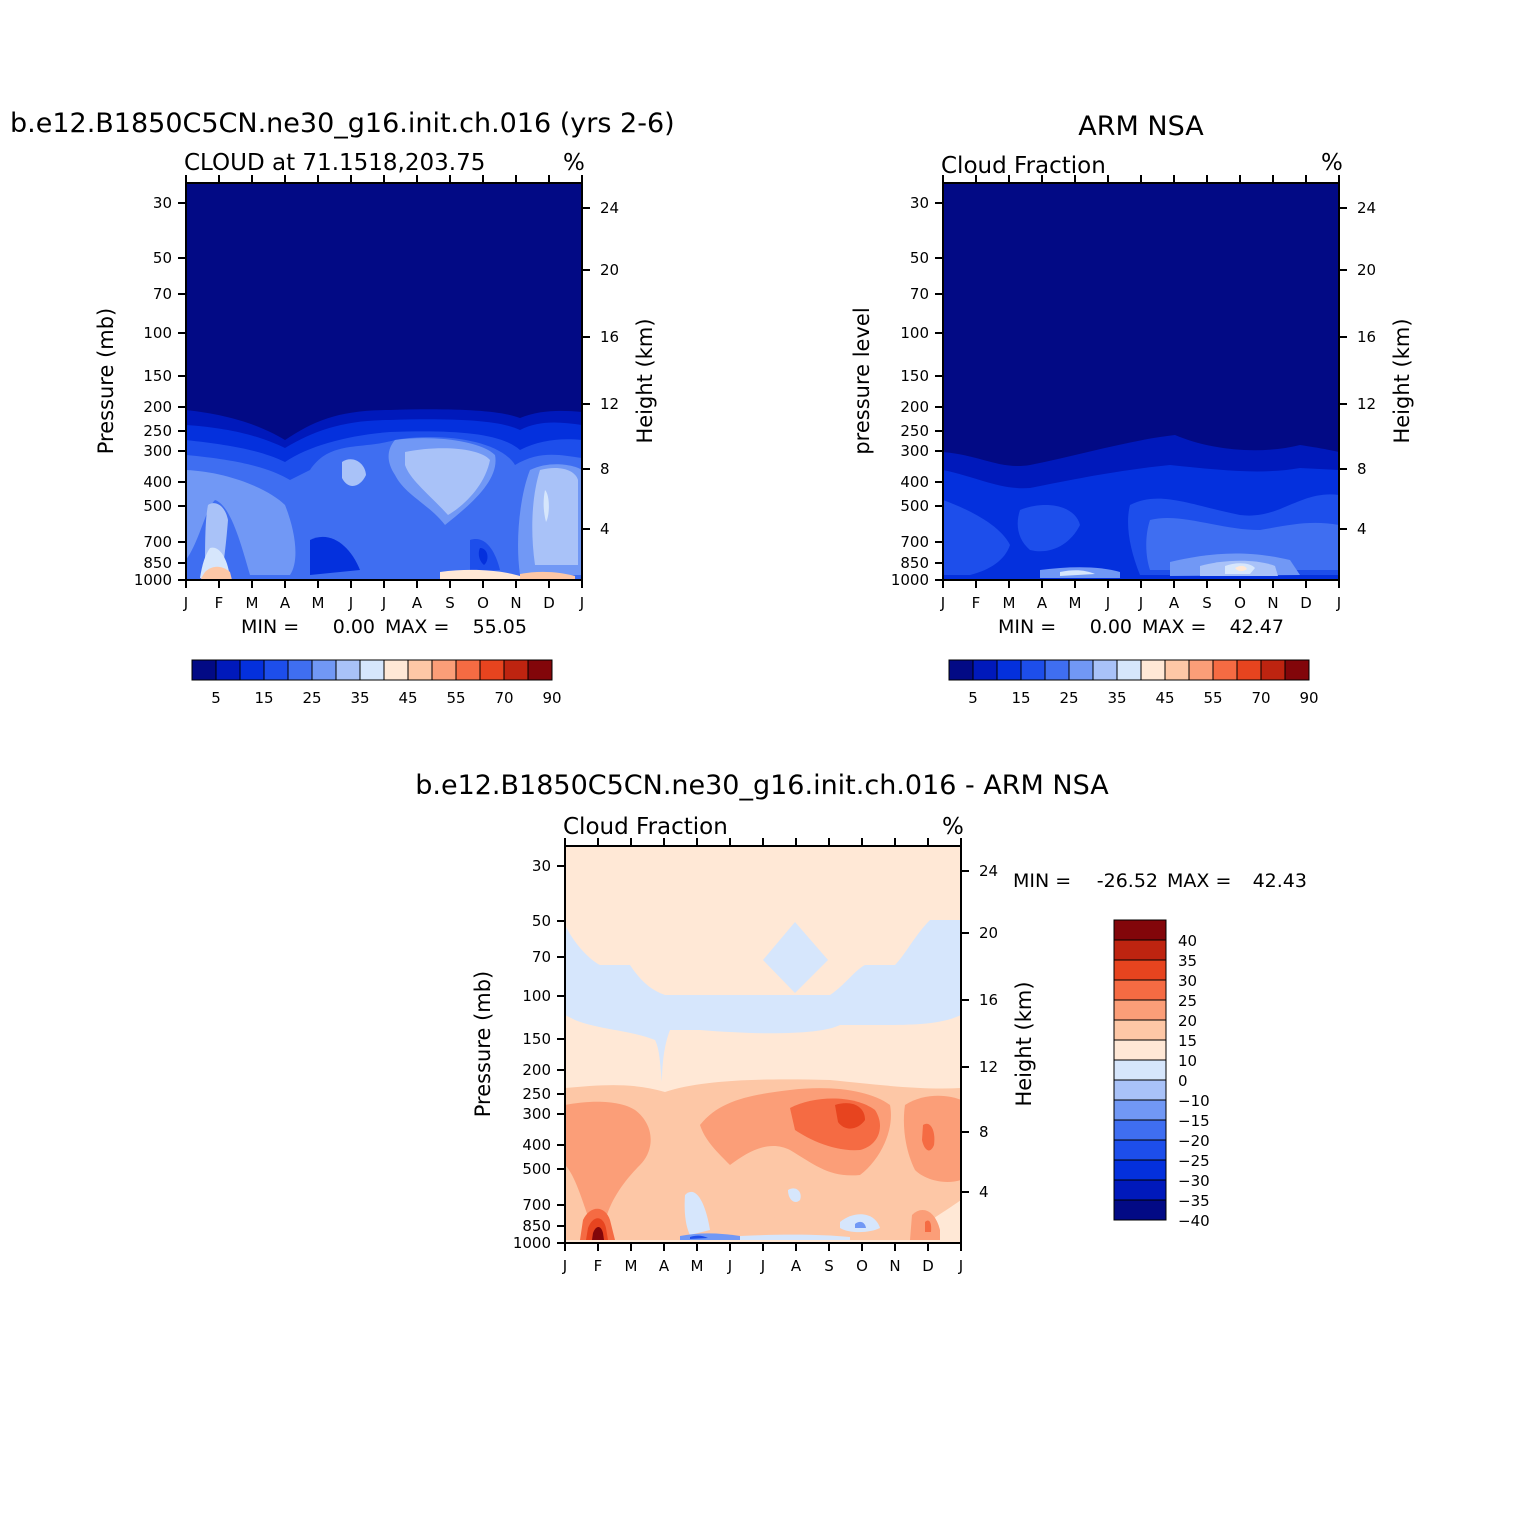 This screenshot has width=1525, height=1525. Describe the element at coordinates (860, 1224) in the screenshot. I see `panel3-level-neg20-low` at that location.